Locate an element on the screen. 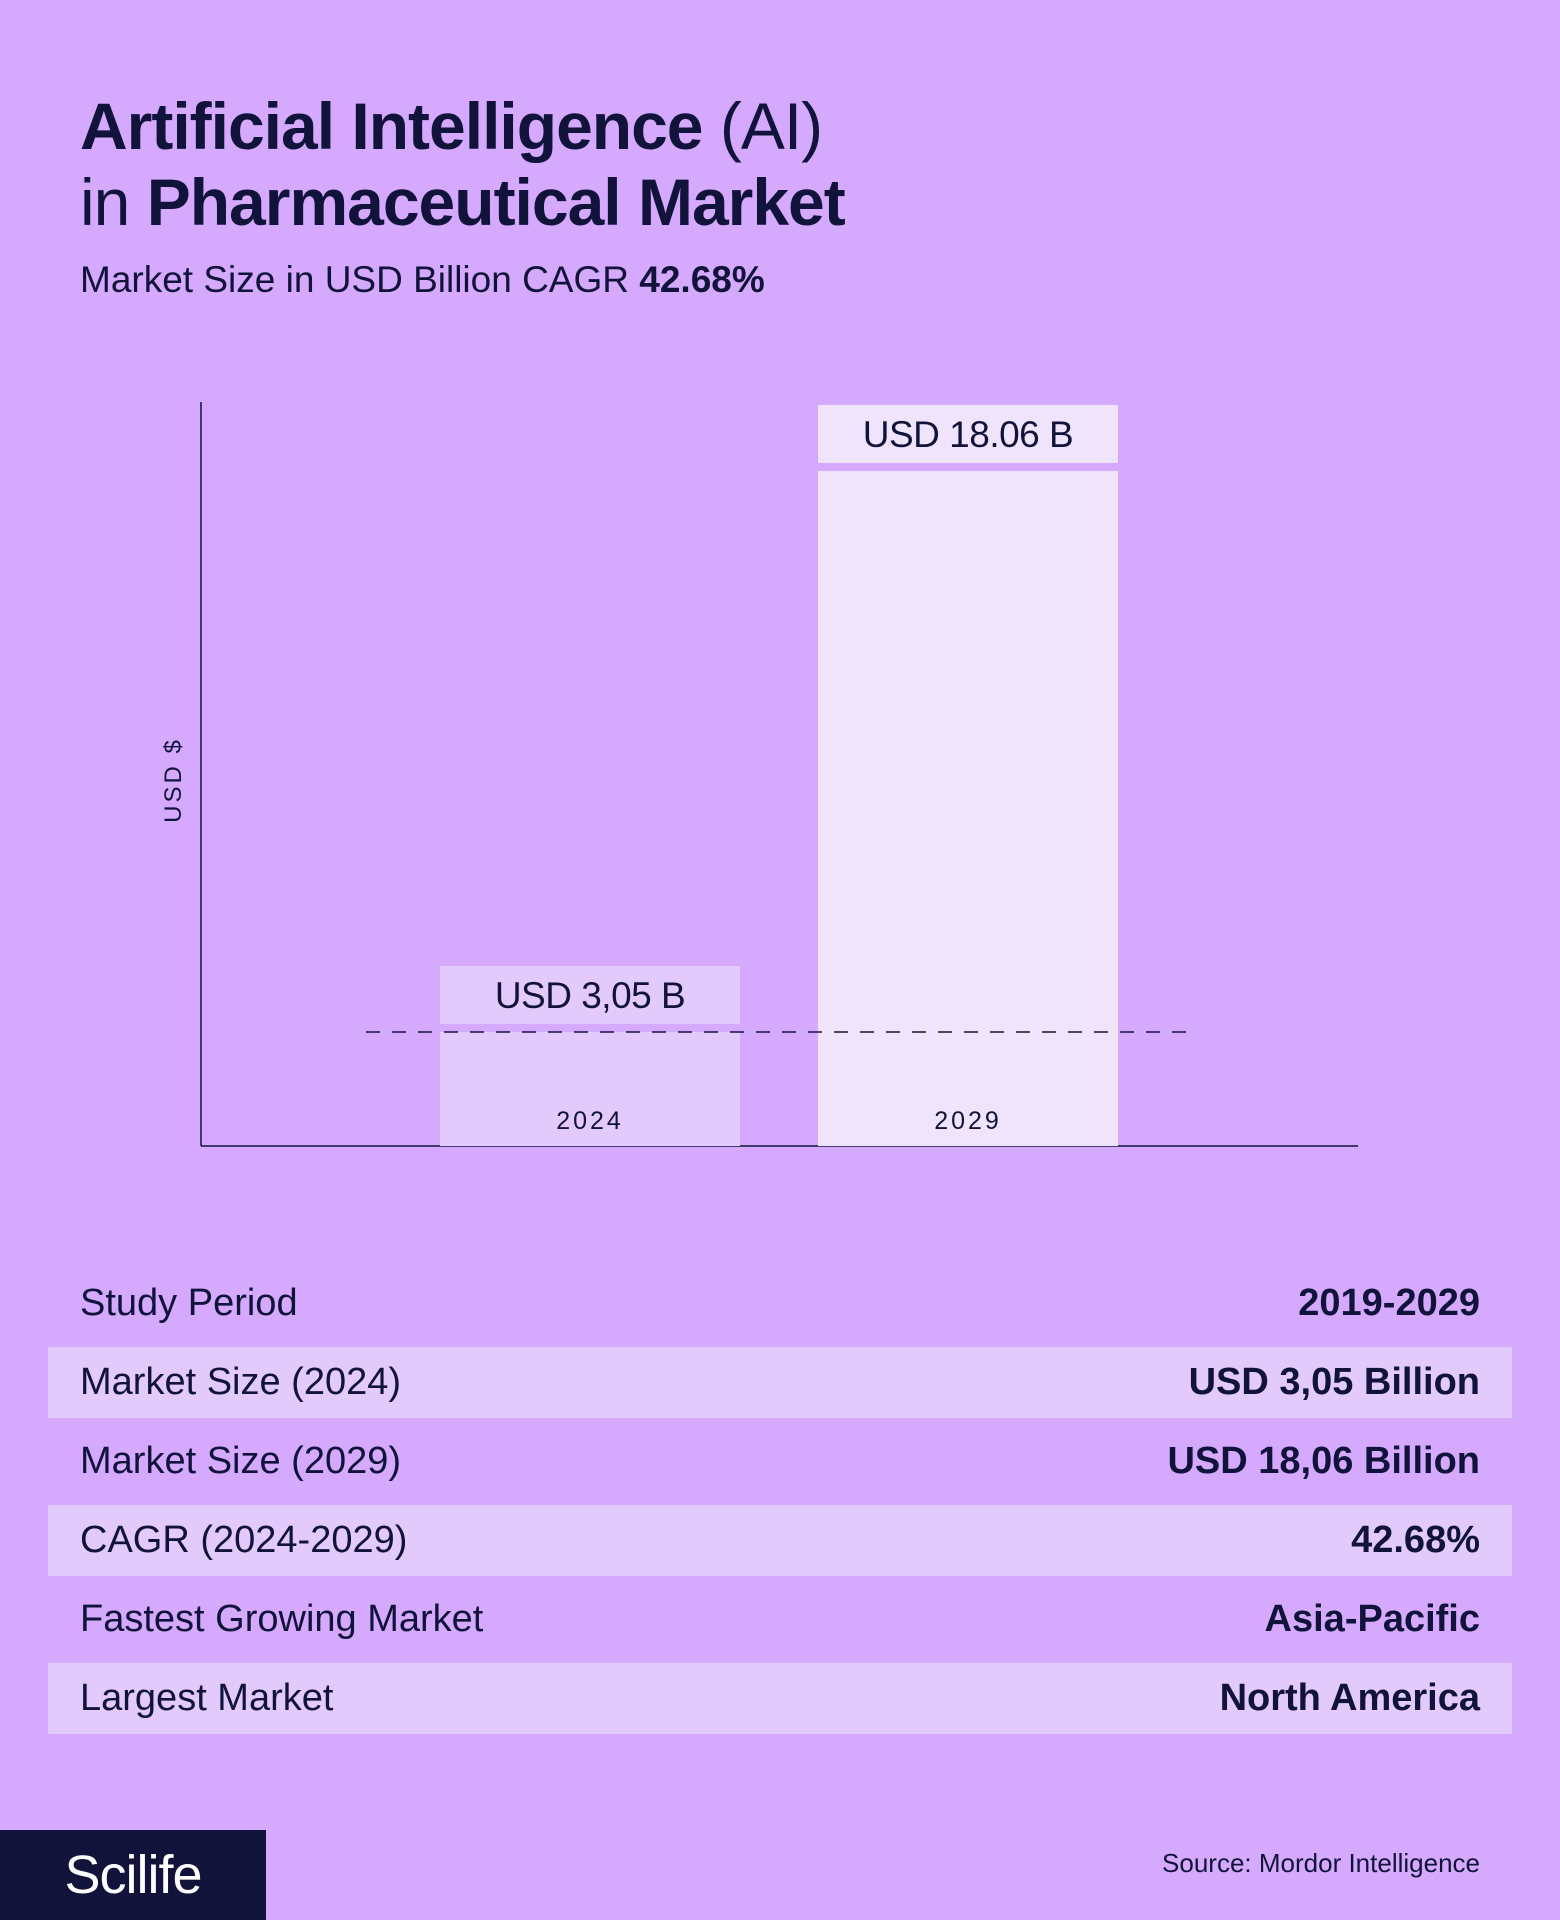 This screenshot has width=1560, height=1920. source-note: Source: Mordor Intelligence is located at coordinates (1321, 1863).